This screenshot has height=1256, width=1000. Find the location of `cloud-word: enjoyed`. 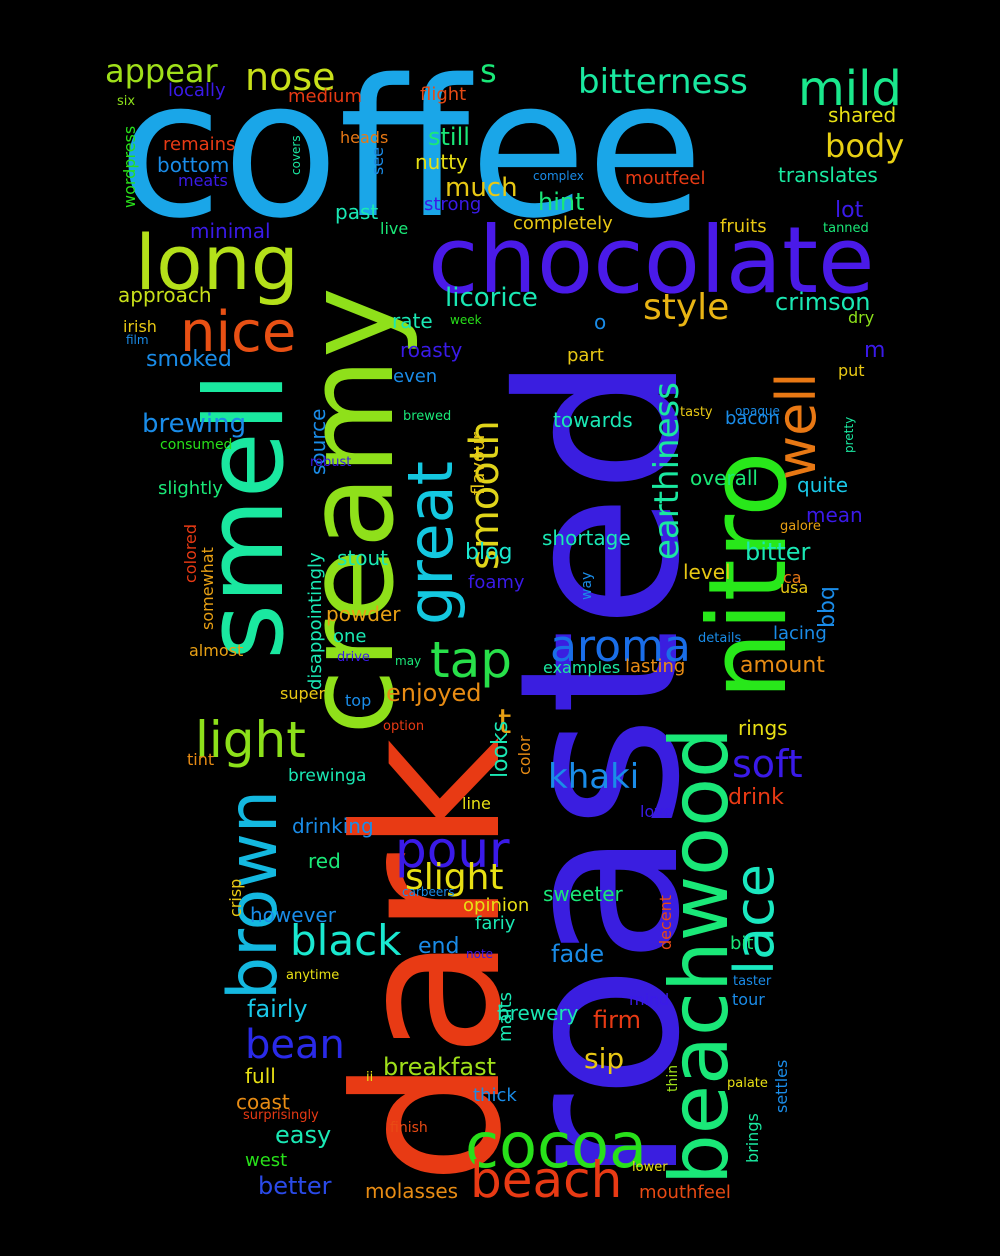

cloud-word: enjoyed is located at coordinates (434, 693).